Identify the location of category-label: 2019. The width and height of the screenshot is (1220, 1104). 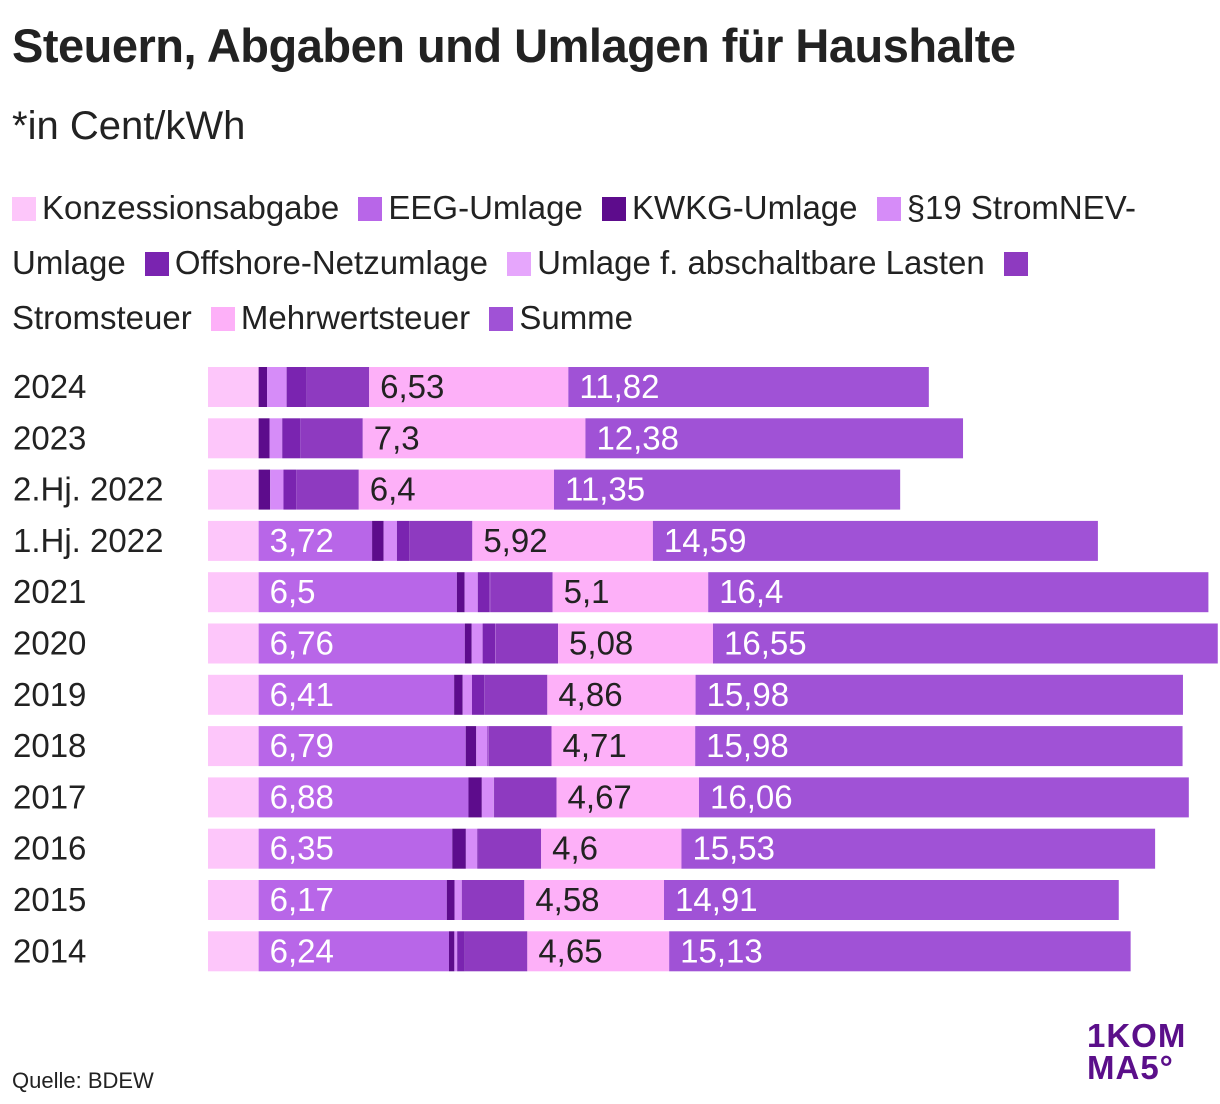
(49, 694).